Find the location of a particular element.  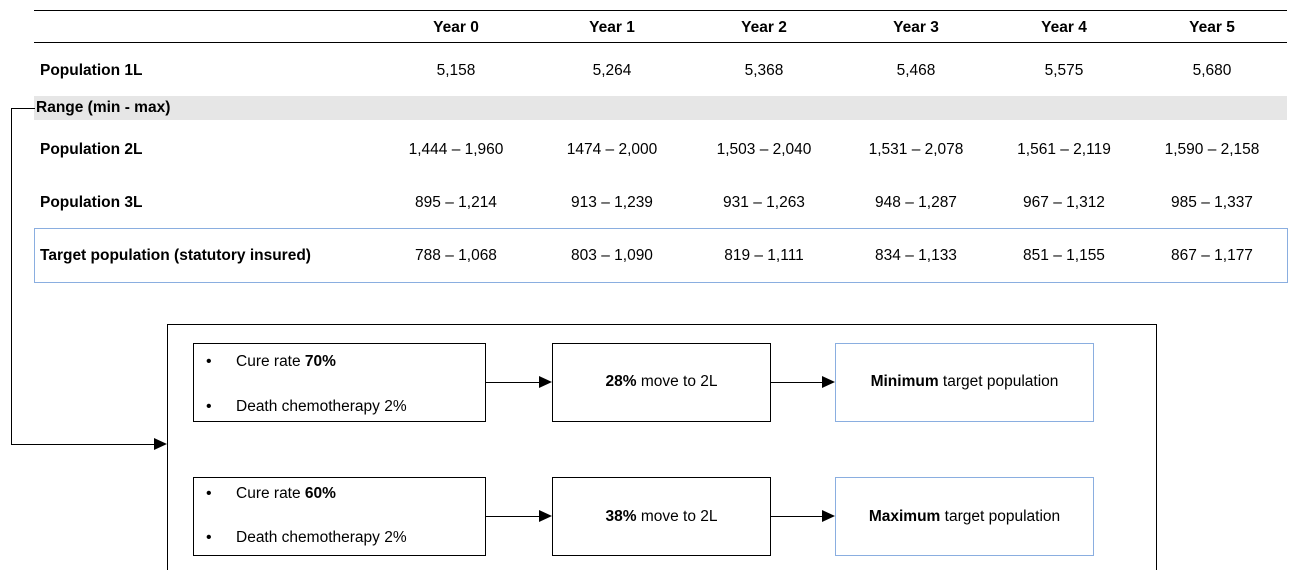

header-year-2: Year 2 is located at coordinates (764, 27).